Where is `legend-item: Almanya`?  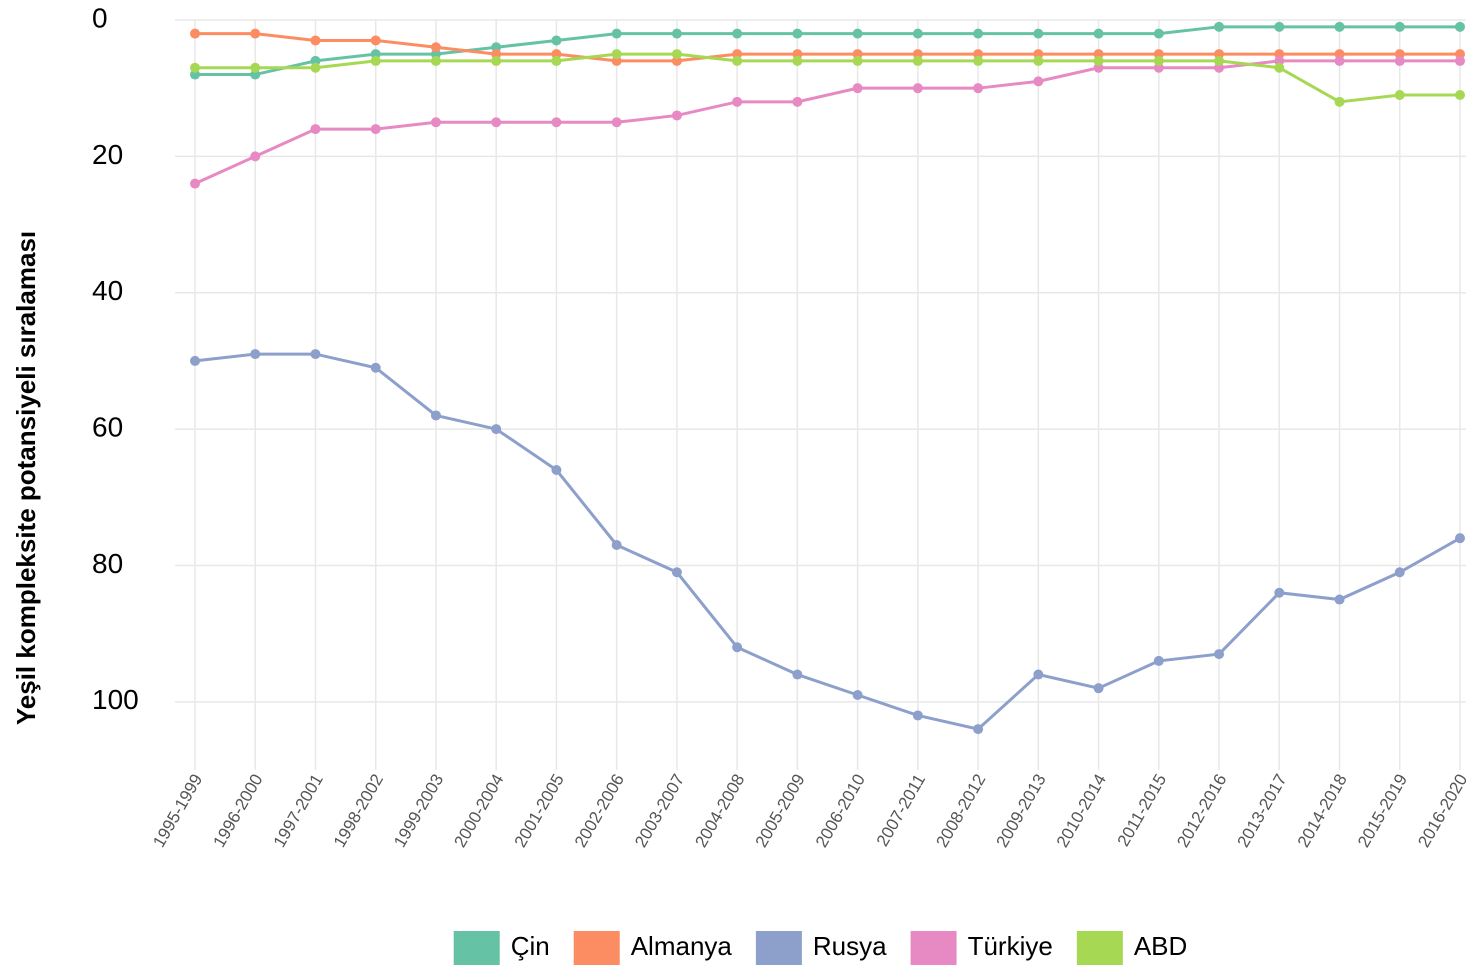
legend-item: Almanya is located at coordinates (653, 948).